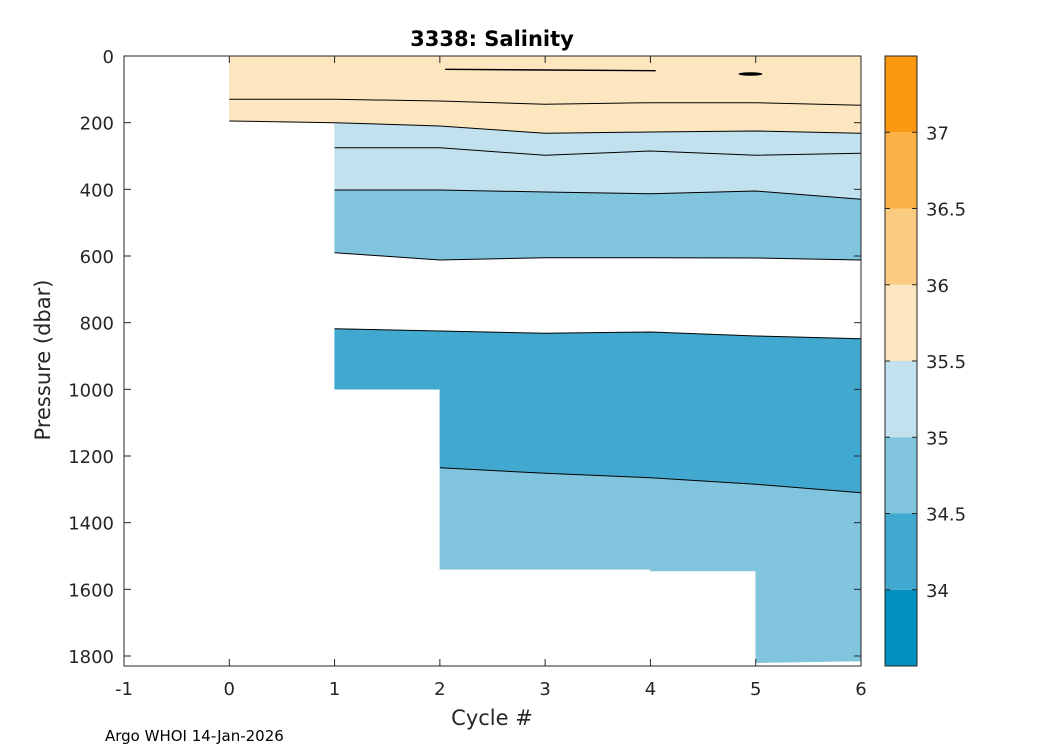 Image resolution: width=1050 pixels, height=750 pixels. I want to click on x-tick-label: 1, so click(334, 689).